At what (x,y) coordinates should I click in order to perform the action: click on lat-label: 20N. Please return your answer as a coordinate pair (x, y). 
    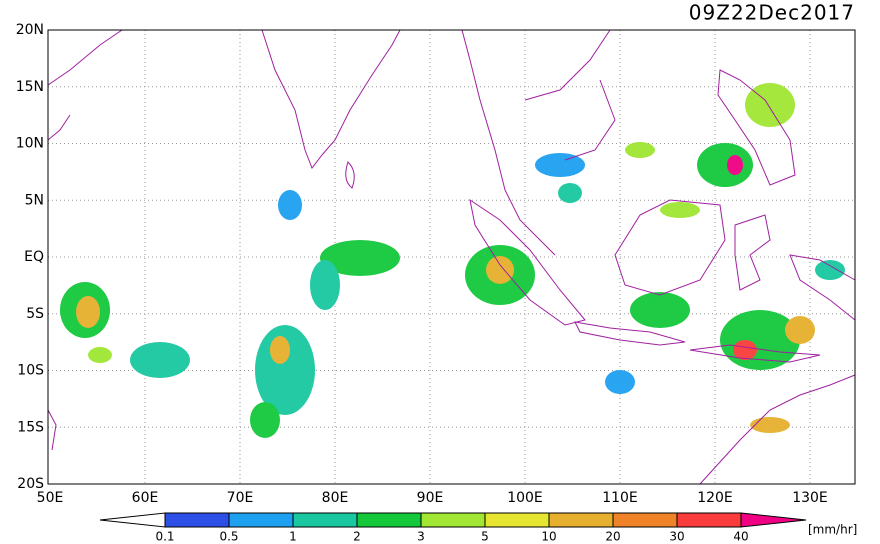
    Looking at the image, I should click on (30, 30).